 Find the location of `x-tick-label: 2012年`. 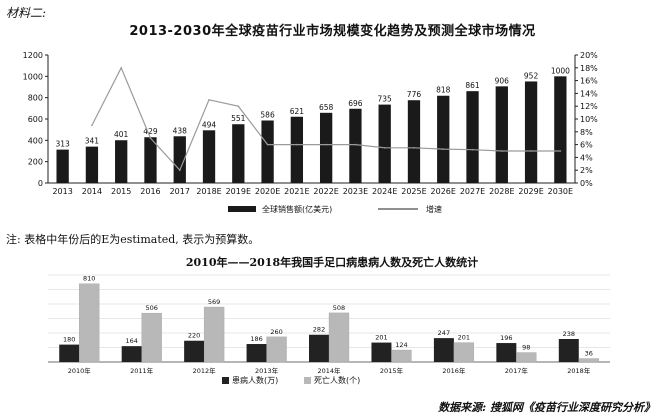

x-tick-label: 2012年 is located at coordinates (205, 370).